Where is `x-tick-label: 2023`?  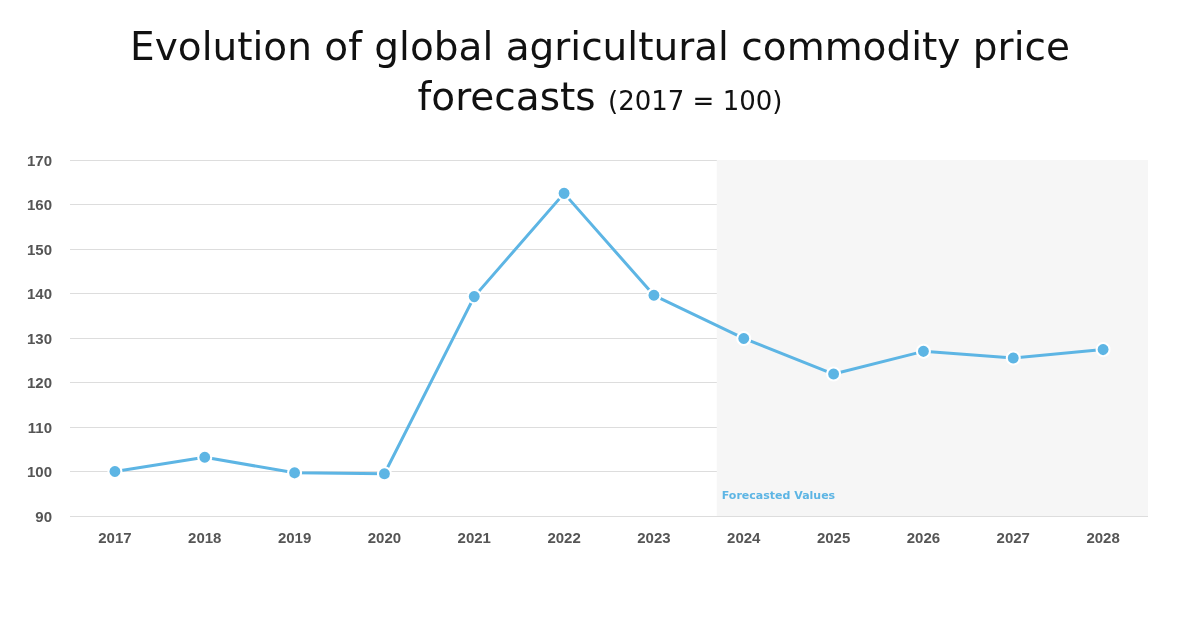 x-tick-label: 2023 is located at coordinates (654, 537).